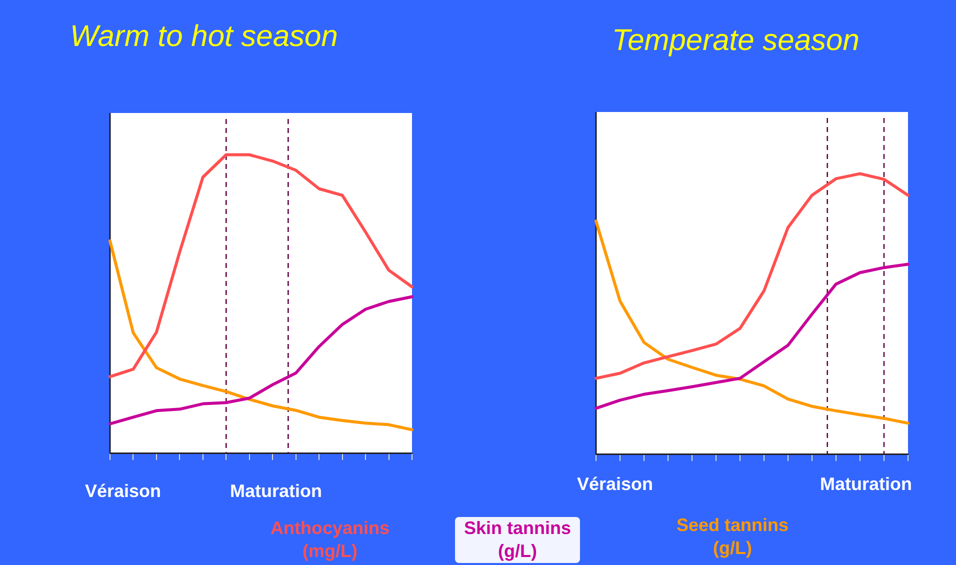 The image size is (956, 565). I want to click on chart-title: Warm to hot season, so click(204, 37).